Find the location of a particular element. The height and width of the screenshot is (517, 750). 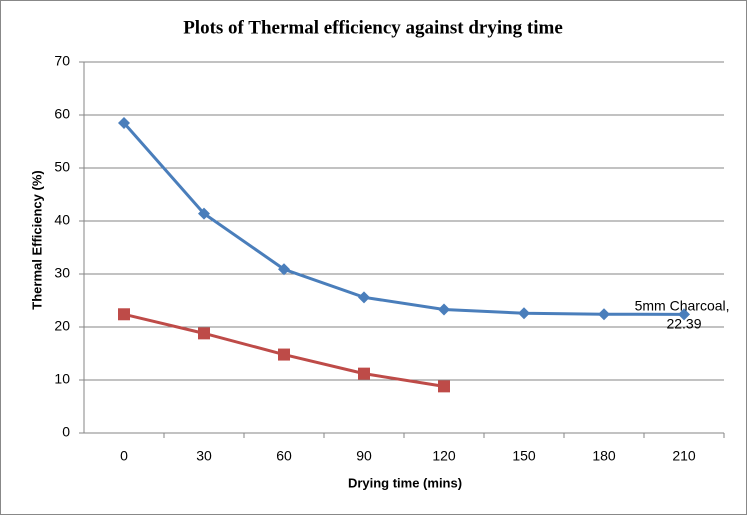

x-tick-label: 210 is located at coordinates (684, 456).